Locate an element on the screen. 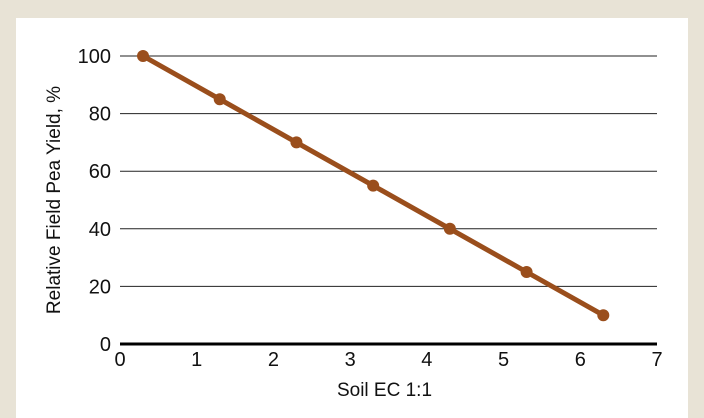 This screenshot has height=418, width=704. x-tick-label: 1 is located at coordinates (196, 360).